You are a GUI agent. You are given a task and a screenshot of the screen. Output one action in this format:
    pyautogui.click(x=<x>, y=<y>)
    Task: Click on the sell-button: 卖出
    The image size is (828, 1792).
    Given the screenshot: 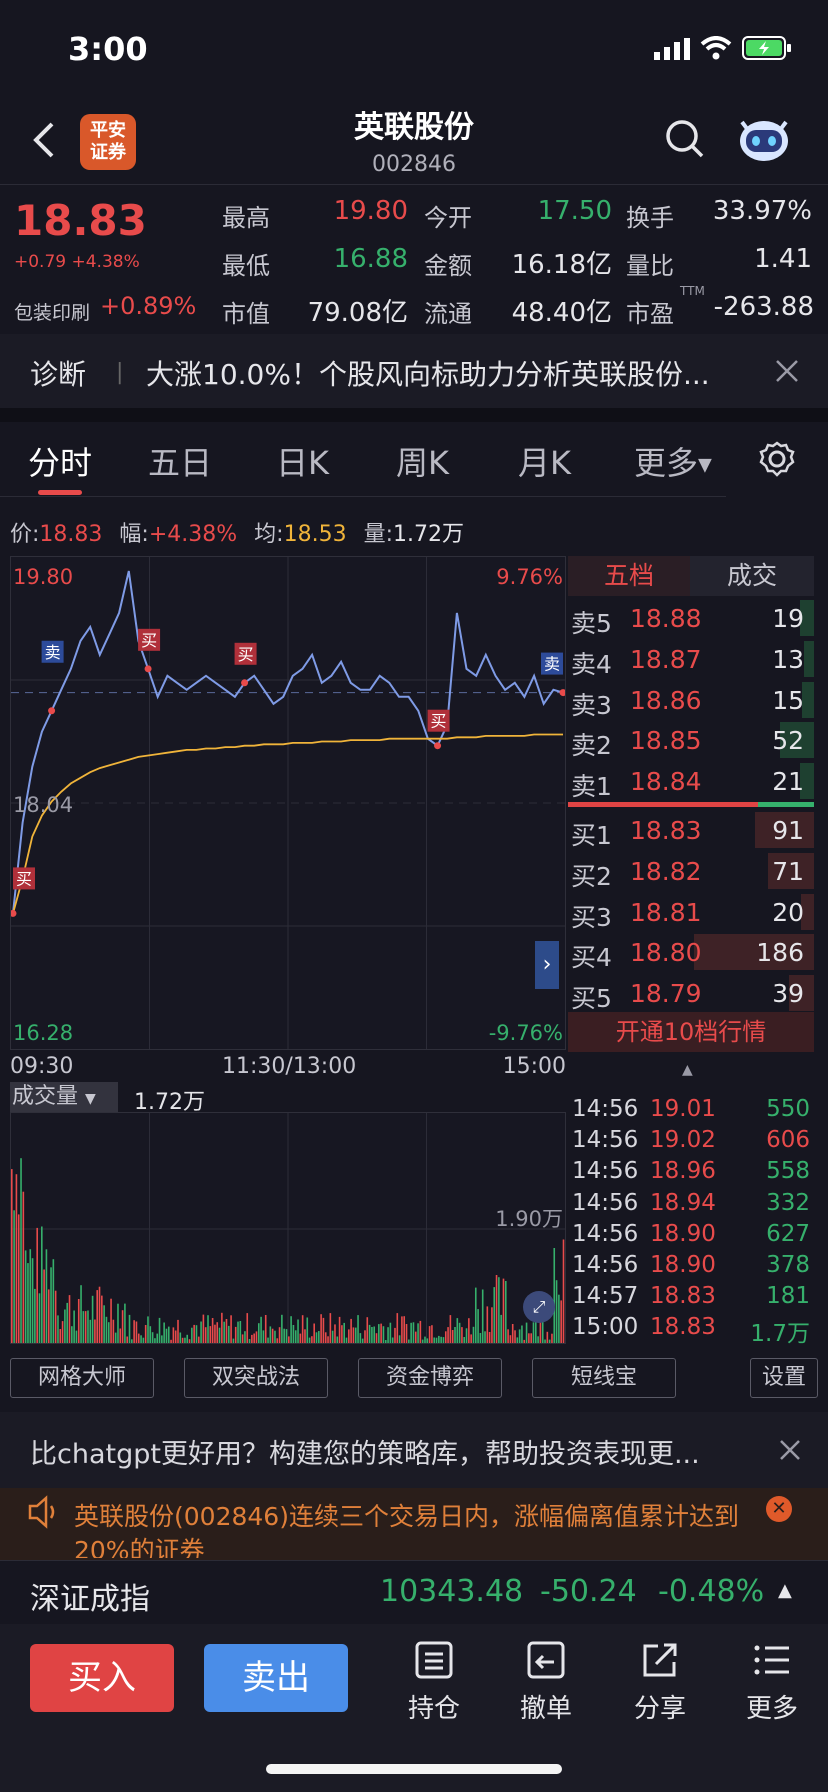 What is the action you would take?
    pyautogui.click(x=276, y=1678)
    